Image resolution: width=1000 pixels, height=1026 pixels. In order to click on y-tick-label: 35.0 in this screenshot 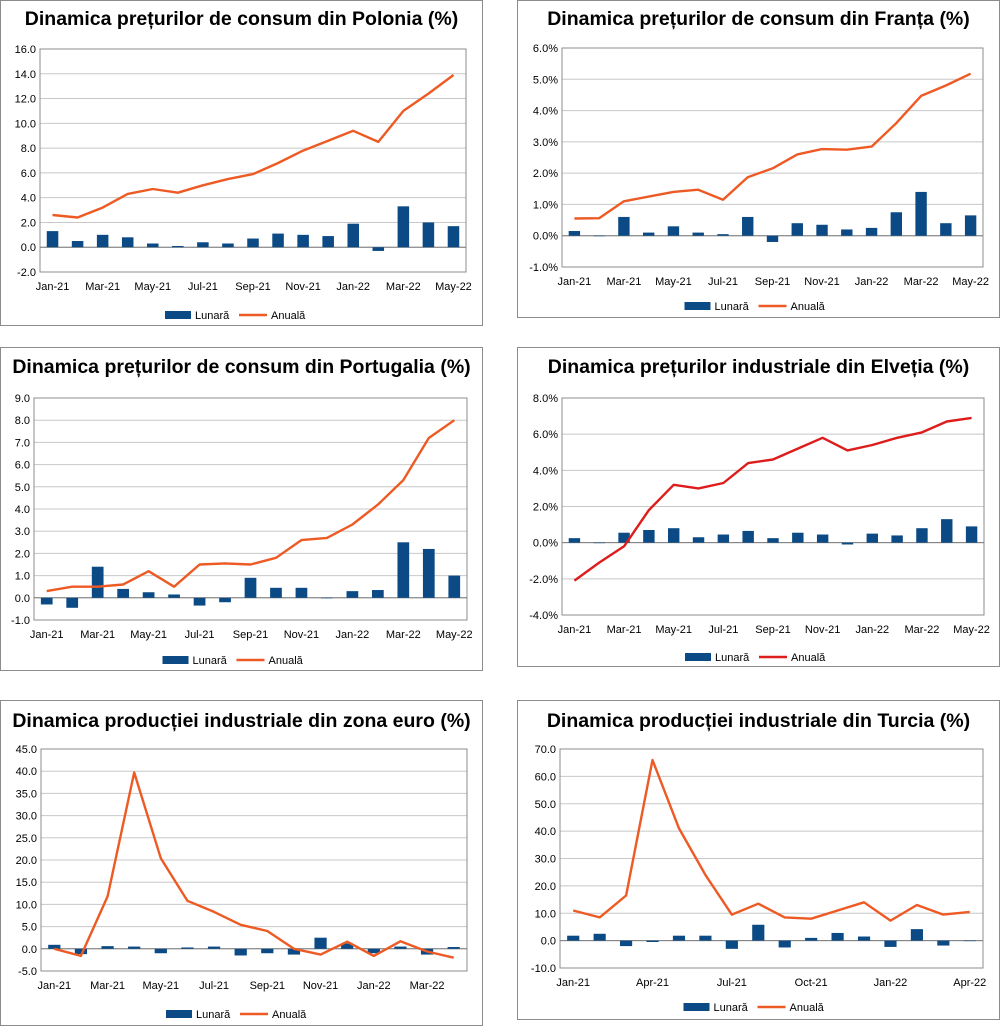, I will do `click(26, 794)`.